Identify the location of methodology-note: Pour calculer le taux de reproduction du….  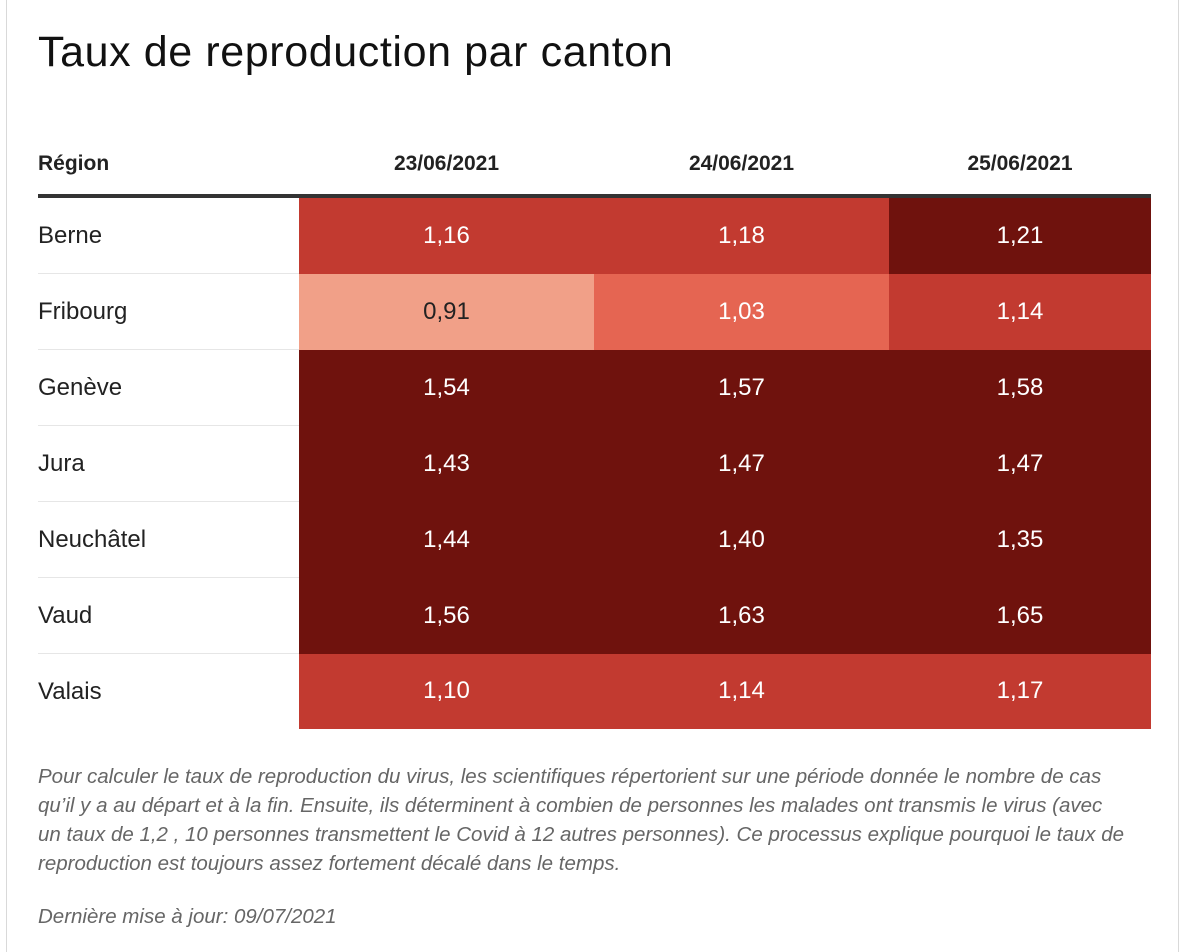
(581, 820).